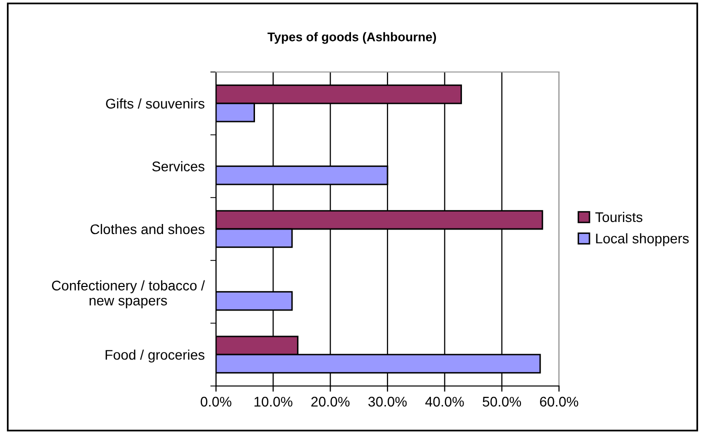 This screenshot has height=434, width=705. What do you see at coordinates (642, 239) in the screenshot?
I see `legend-label: Local shoppers` at bounding box center [642, 239].